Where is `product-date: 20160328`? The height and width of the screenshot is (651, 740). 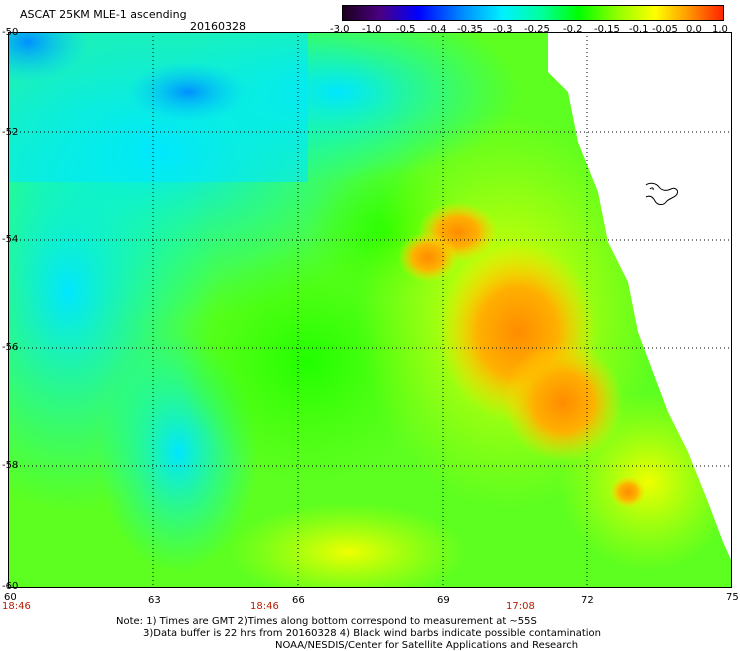 product-date: 20160328 is located at coordinates (218, 26).